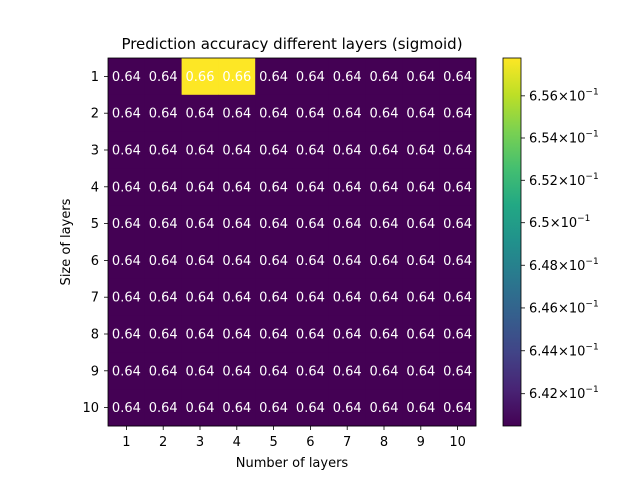 The width and height of the screenshot is (640, 480). What do you see at coordinates (95, 114) in the screenshot?
I see `y-tick-label: 2` at bounding box center [95, 114].